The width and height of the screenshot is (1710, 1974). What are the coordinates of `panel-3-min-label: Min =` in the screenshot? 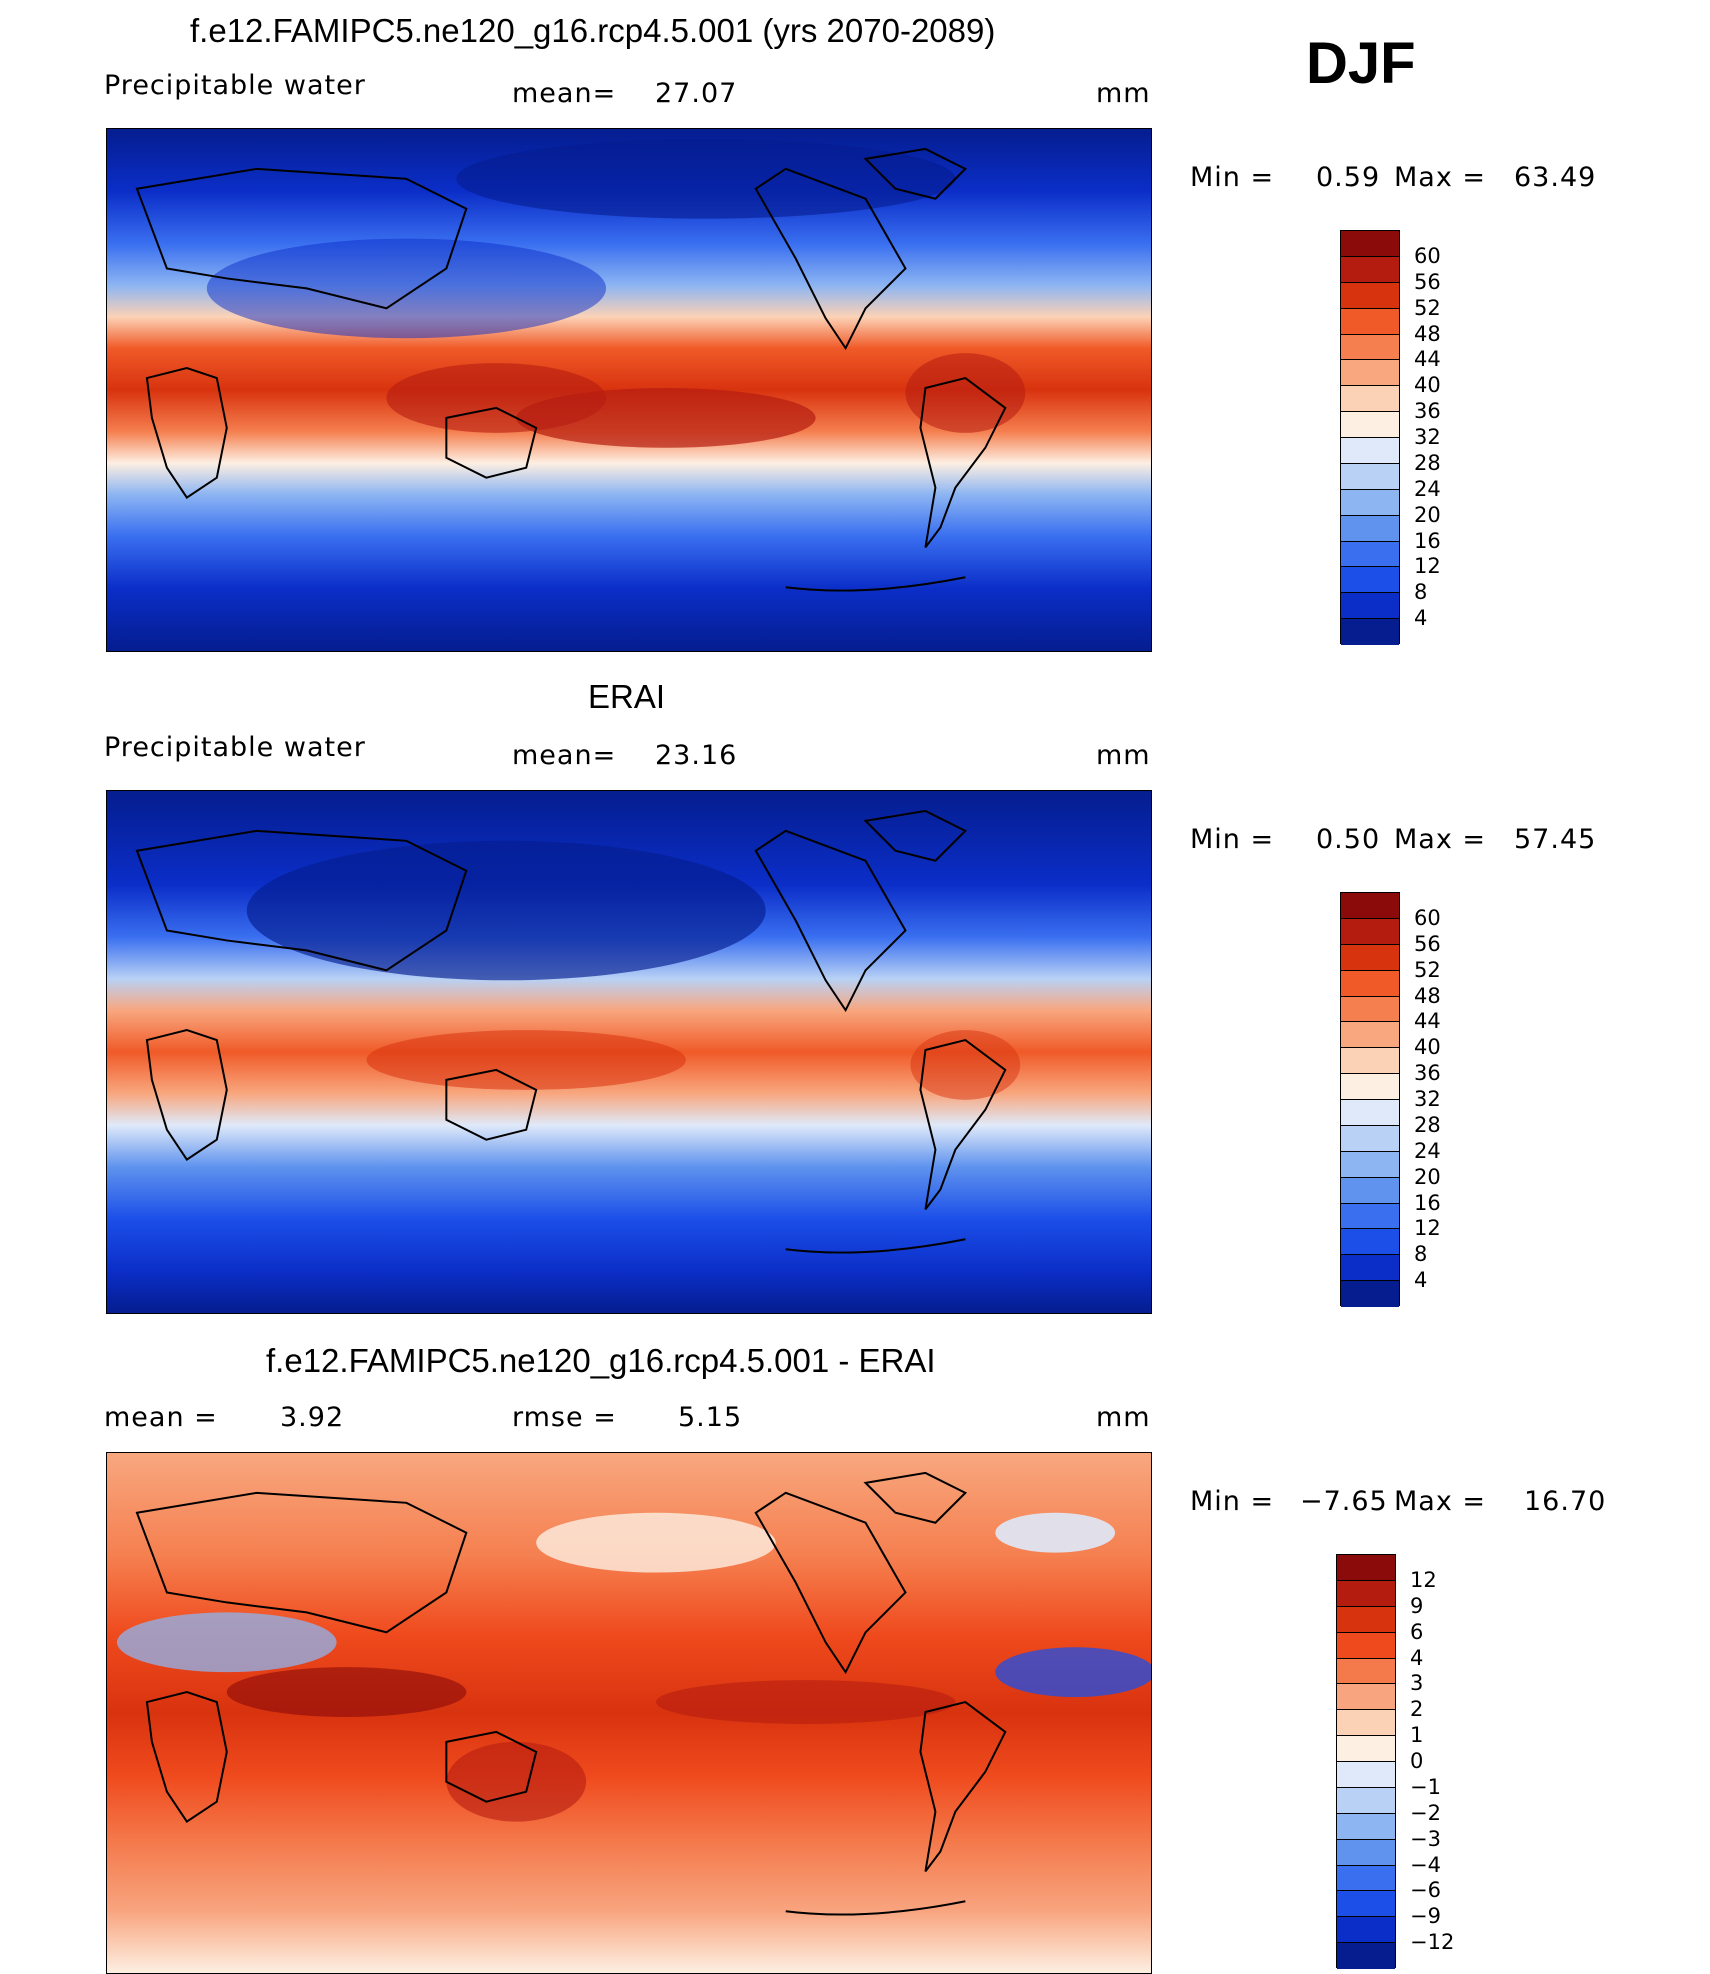 It's located at (1232, 1501).